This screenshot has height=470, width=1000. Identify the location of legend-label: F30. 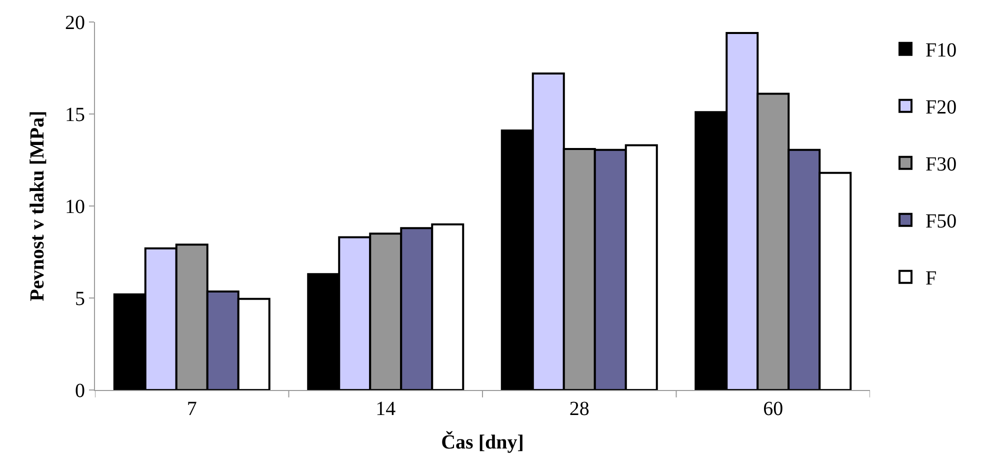
(941, 165).